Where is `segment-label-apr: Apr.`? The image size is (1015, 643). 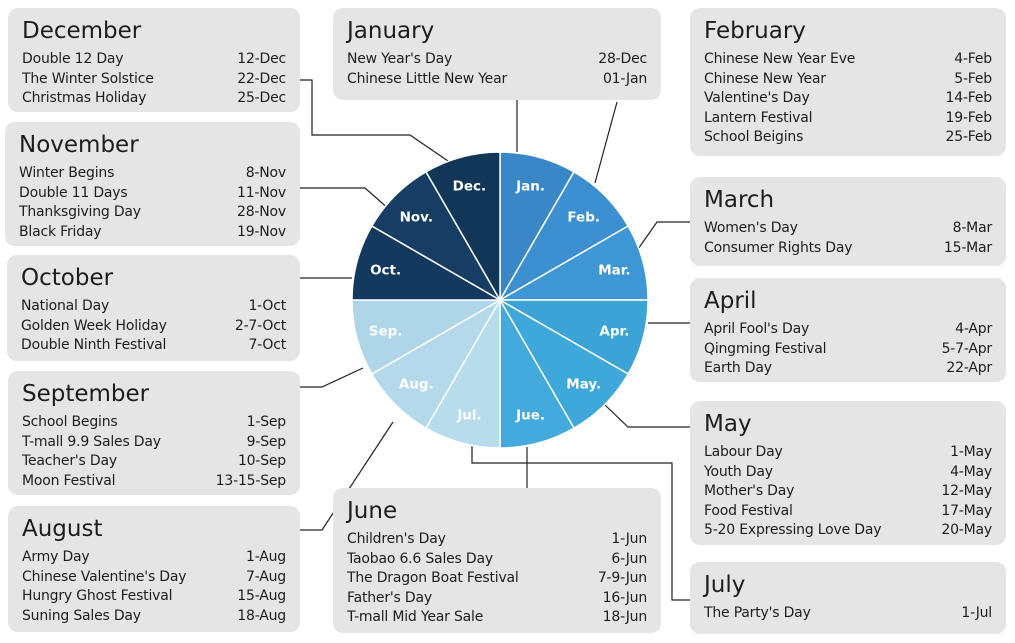 segment-label-apr: Apr. is located at coordinates (614, 332).